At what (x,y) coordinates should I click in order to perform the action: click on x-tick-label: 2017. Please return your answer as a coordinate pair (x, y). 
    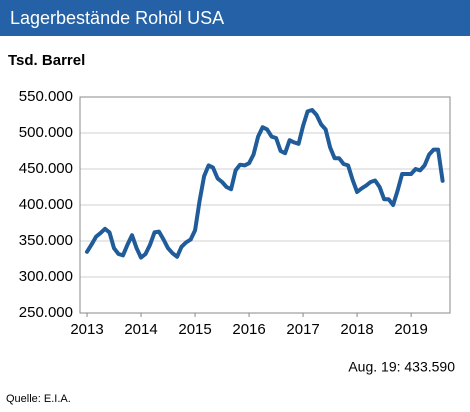
    Looking at the image, I should click on (302, 329).